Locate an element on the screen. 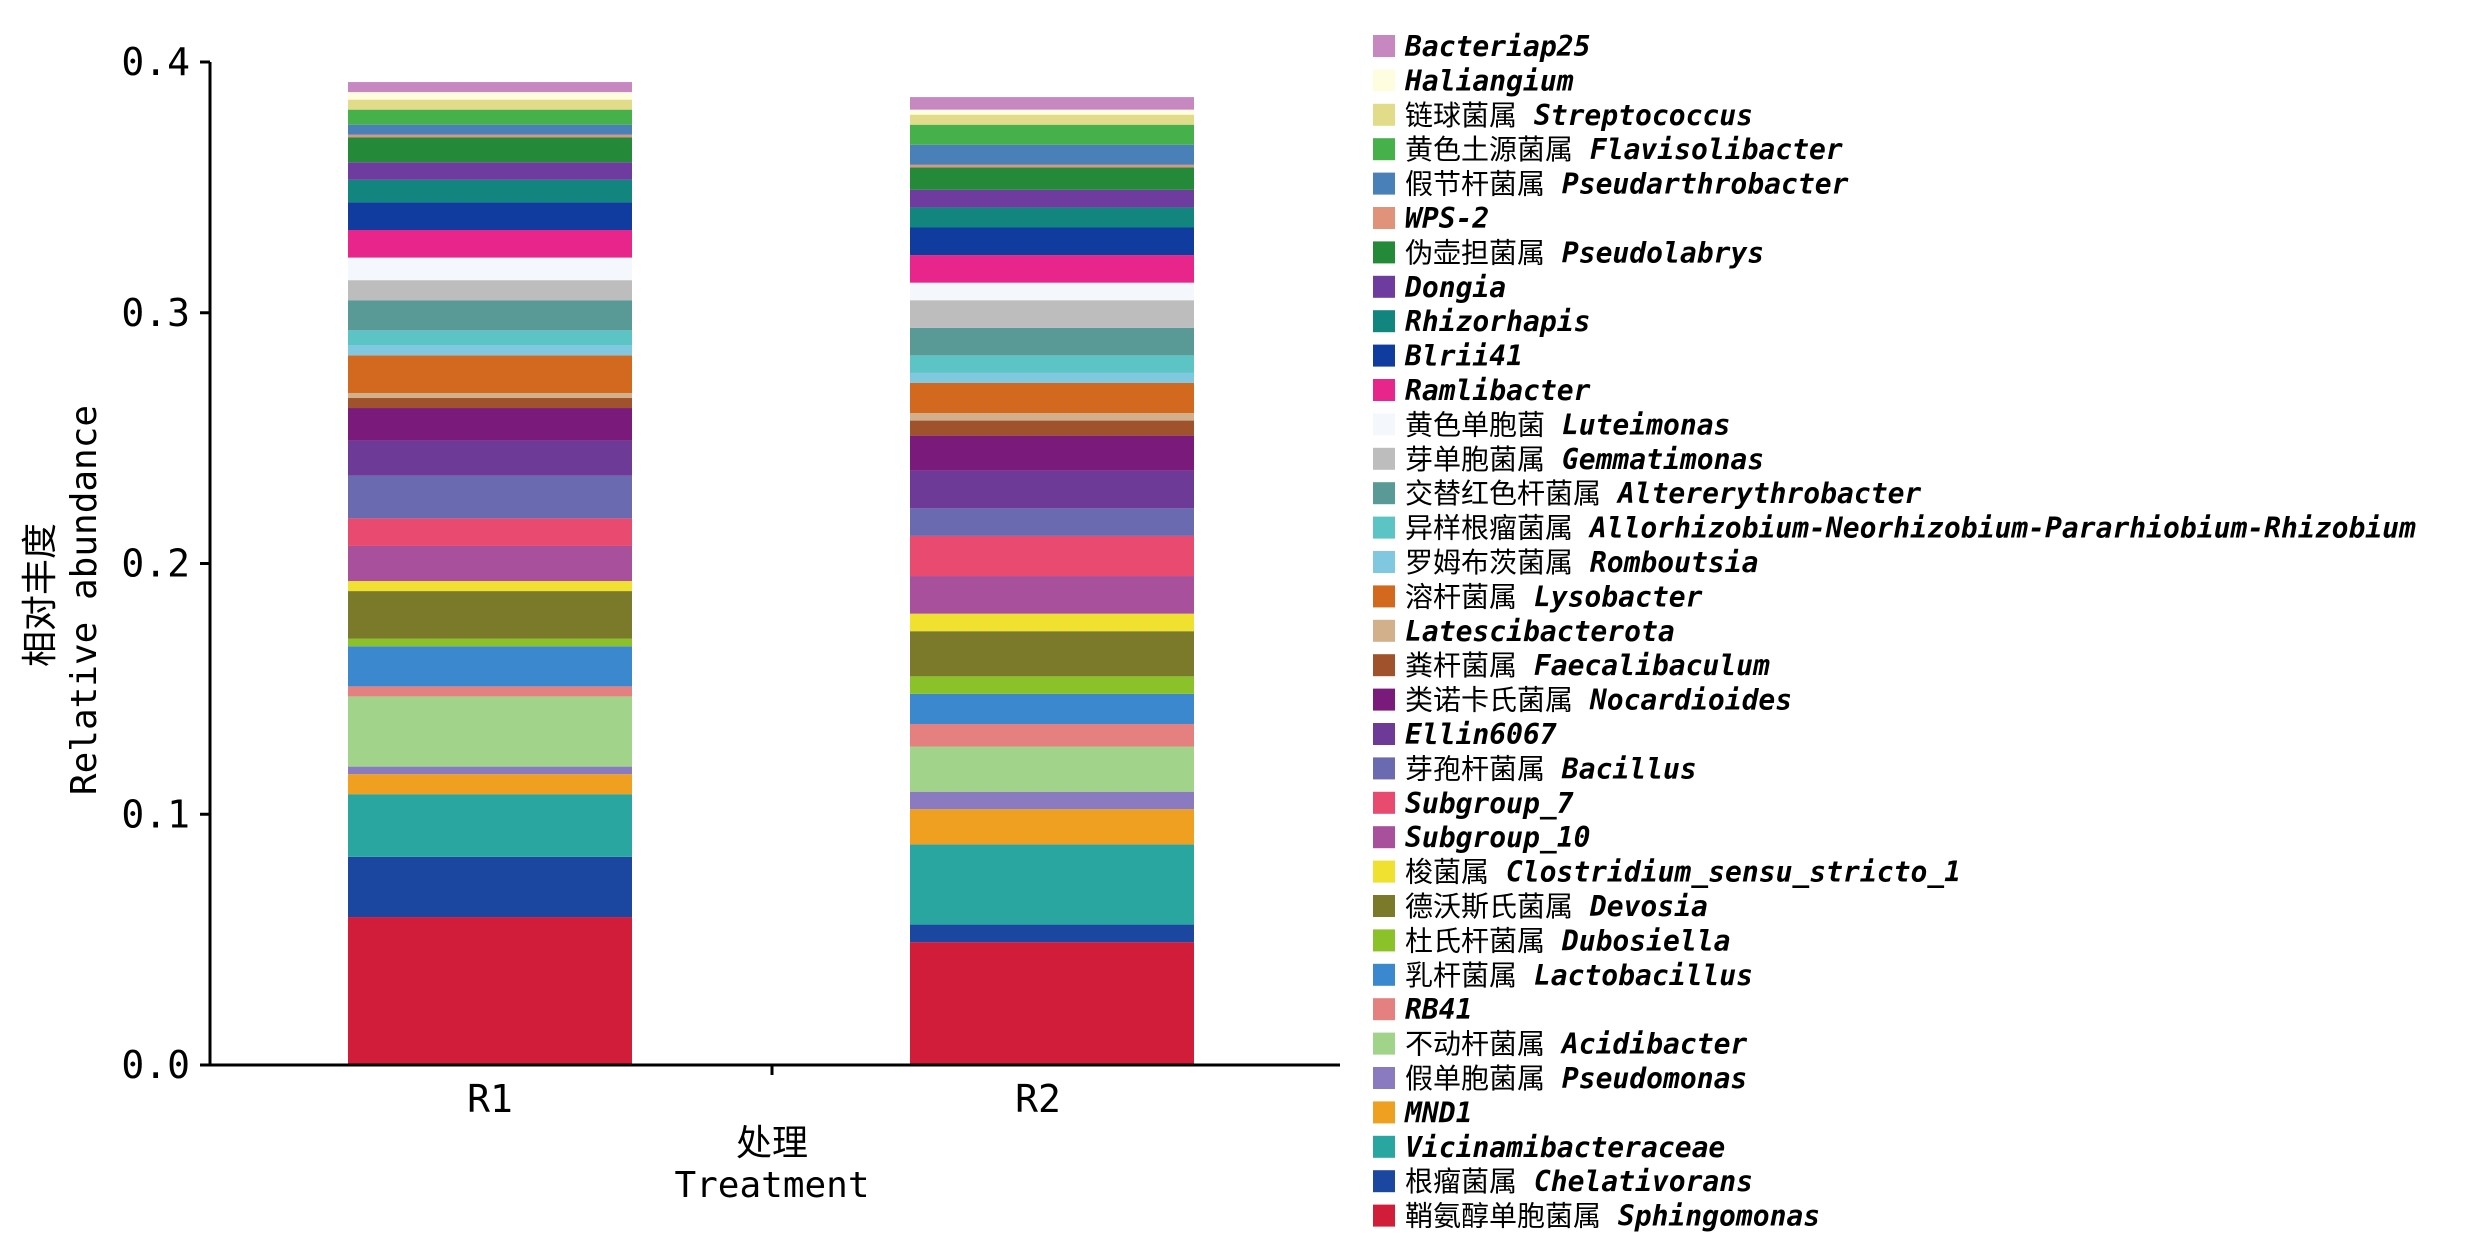 The height and width of the screenshot is (1260, 2484). legend-label: Bacteriap25 is located at coordinates (1497, 46).